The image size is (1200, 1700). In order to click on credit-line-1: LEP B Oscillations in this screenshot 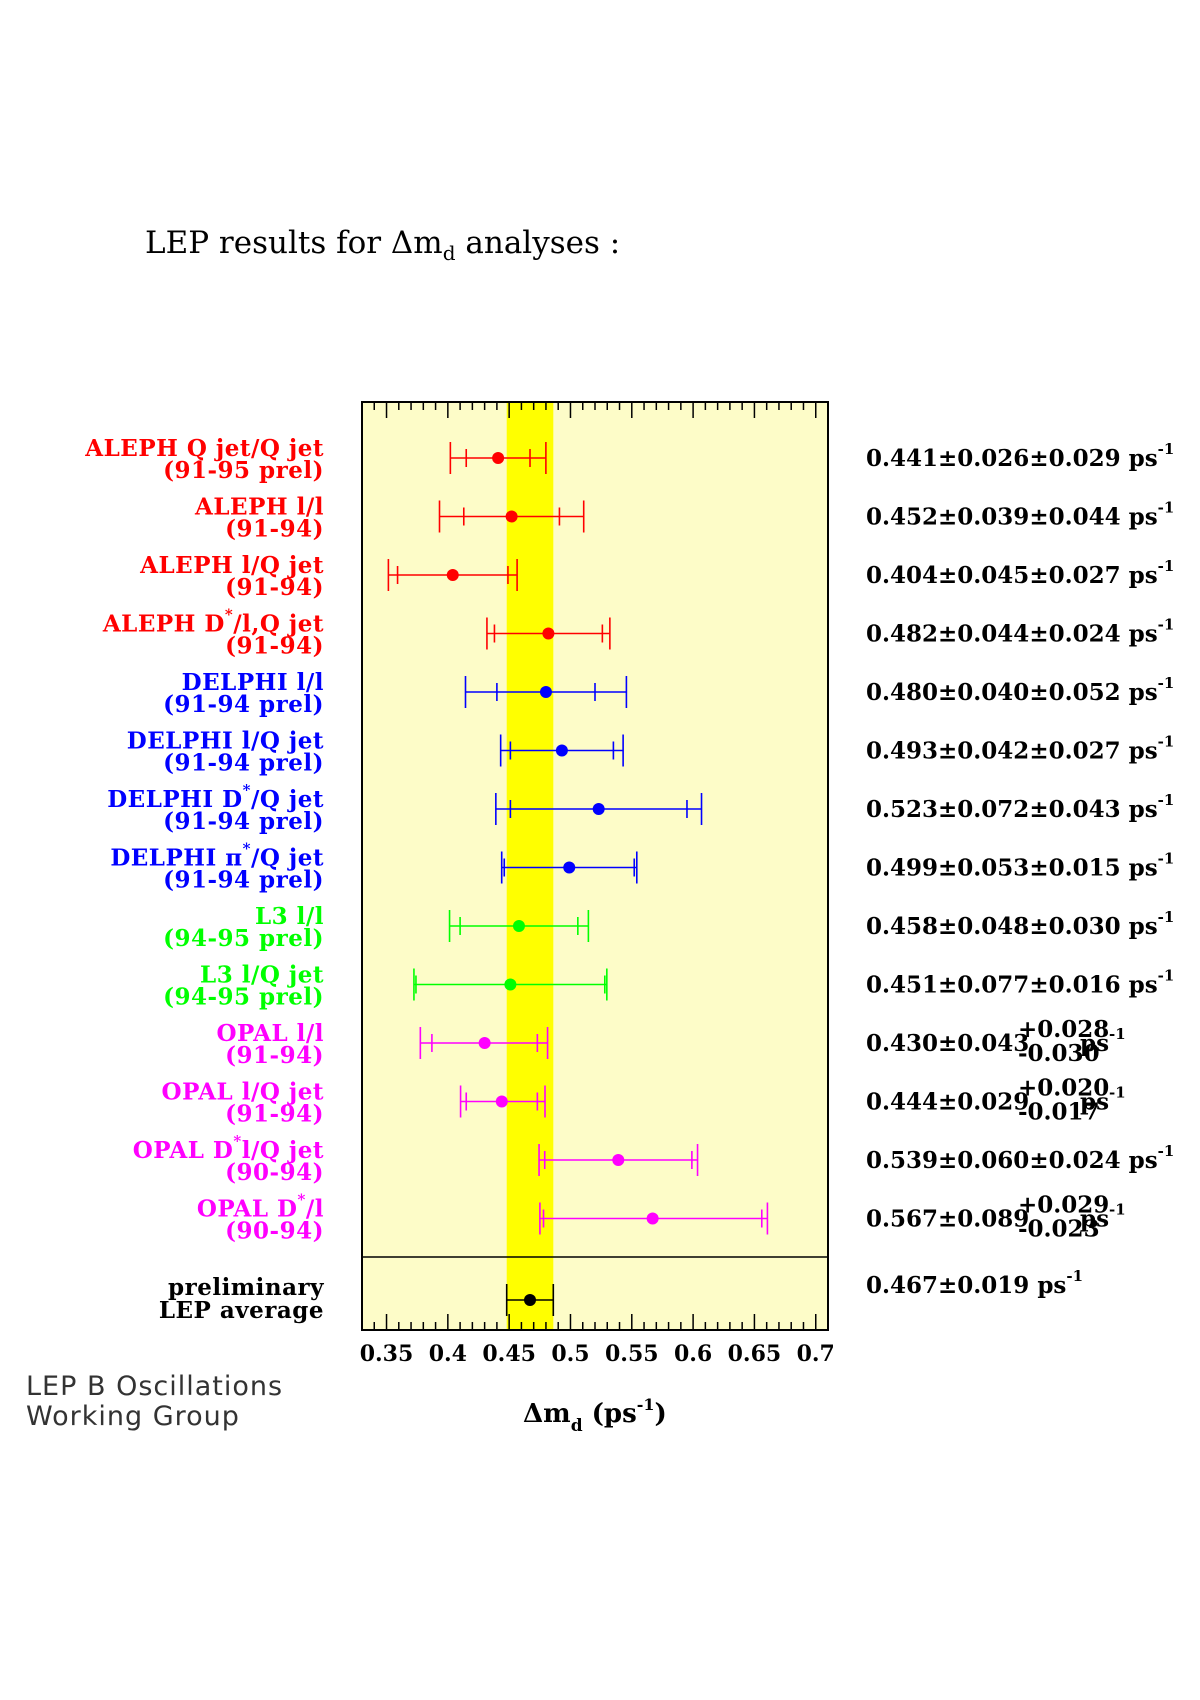, I will do `click(154, 1386)`.